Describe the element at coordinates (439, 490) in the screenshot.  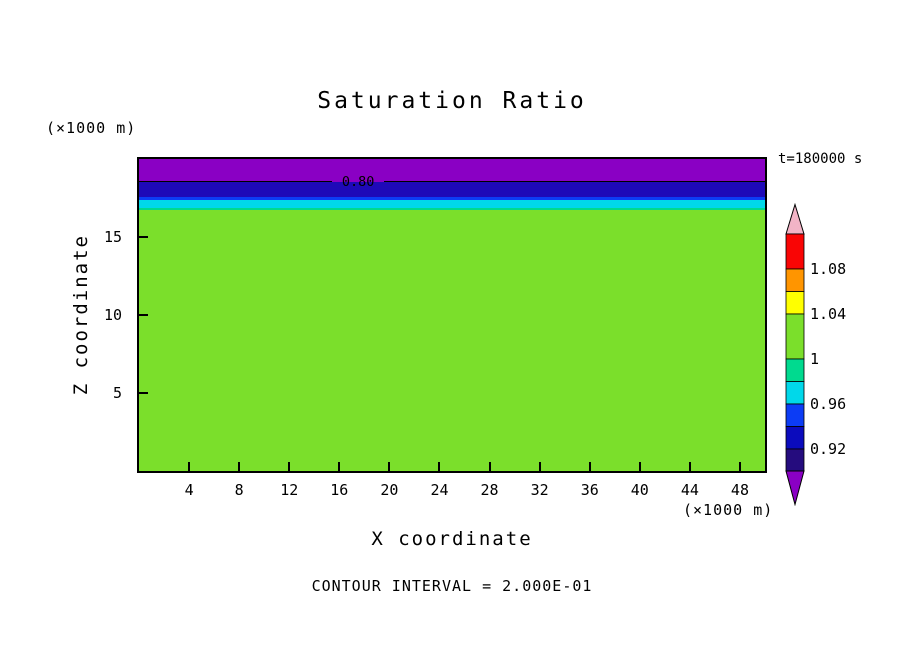
I see `x-tick-label: 24` at that location.